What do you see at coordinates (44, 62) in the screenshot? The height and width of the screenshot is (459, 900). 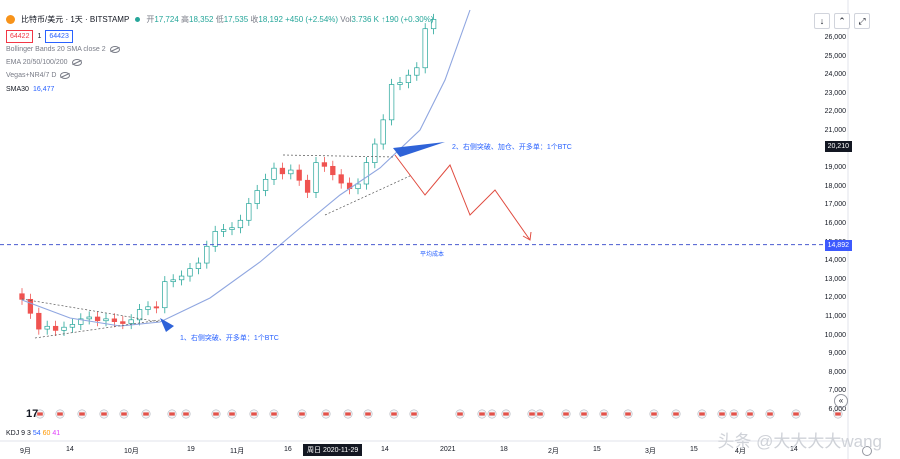 I see `indicator-ema: EMA 20/50/100/200` at bounding box center [44, 62].